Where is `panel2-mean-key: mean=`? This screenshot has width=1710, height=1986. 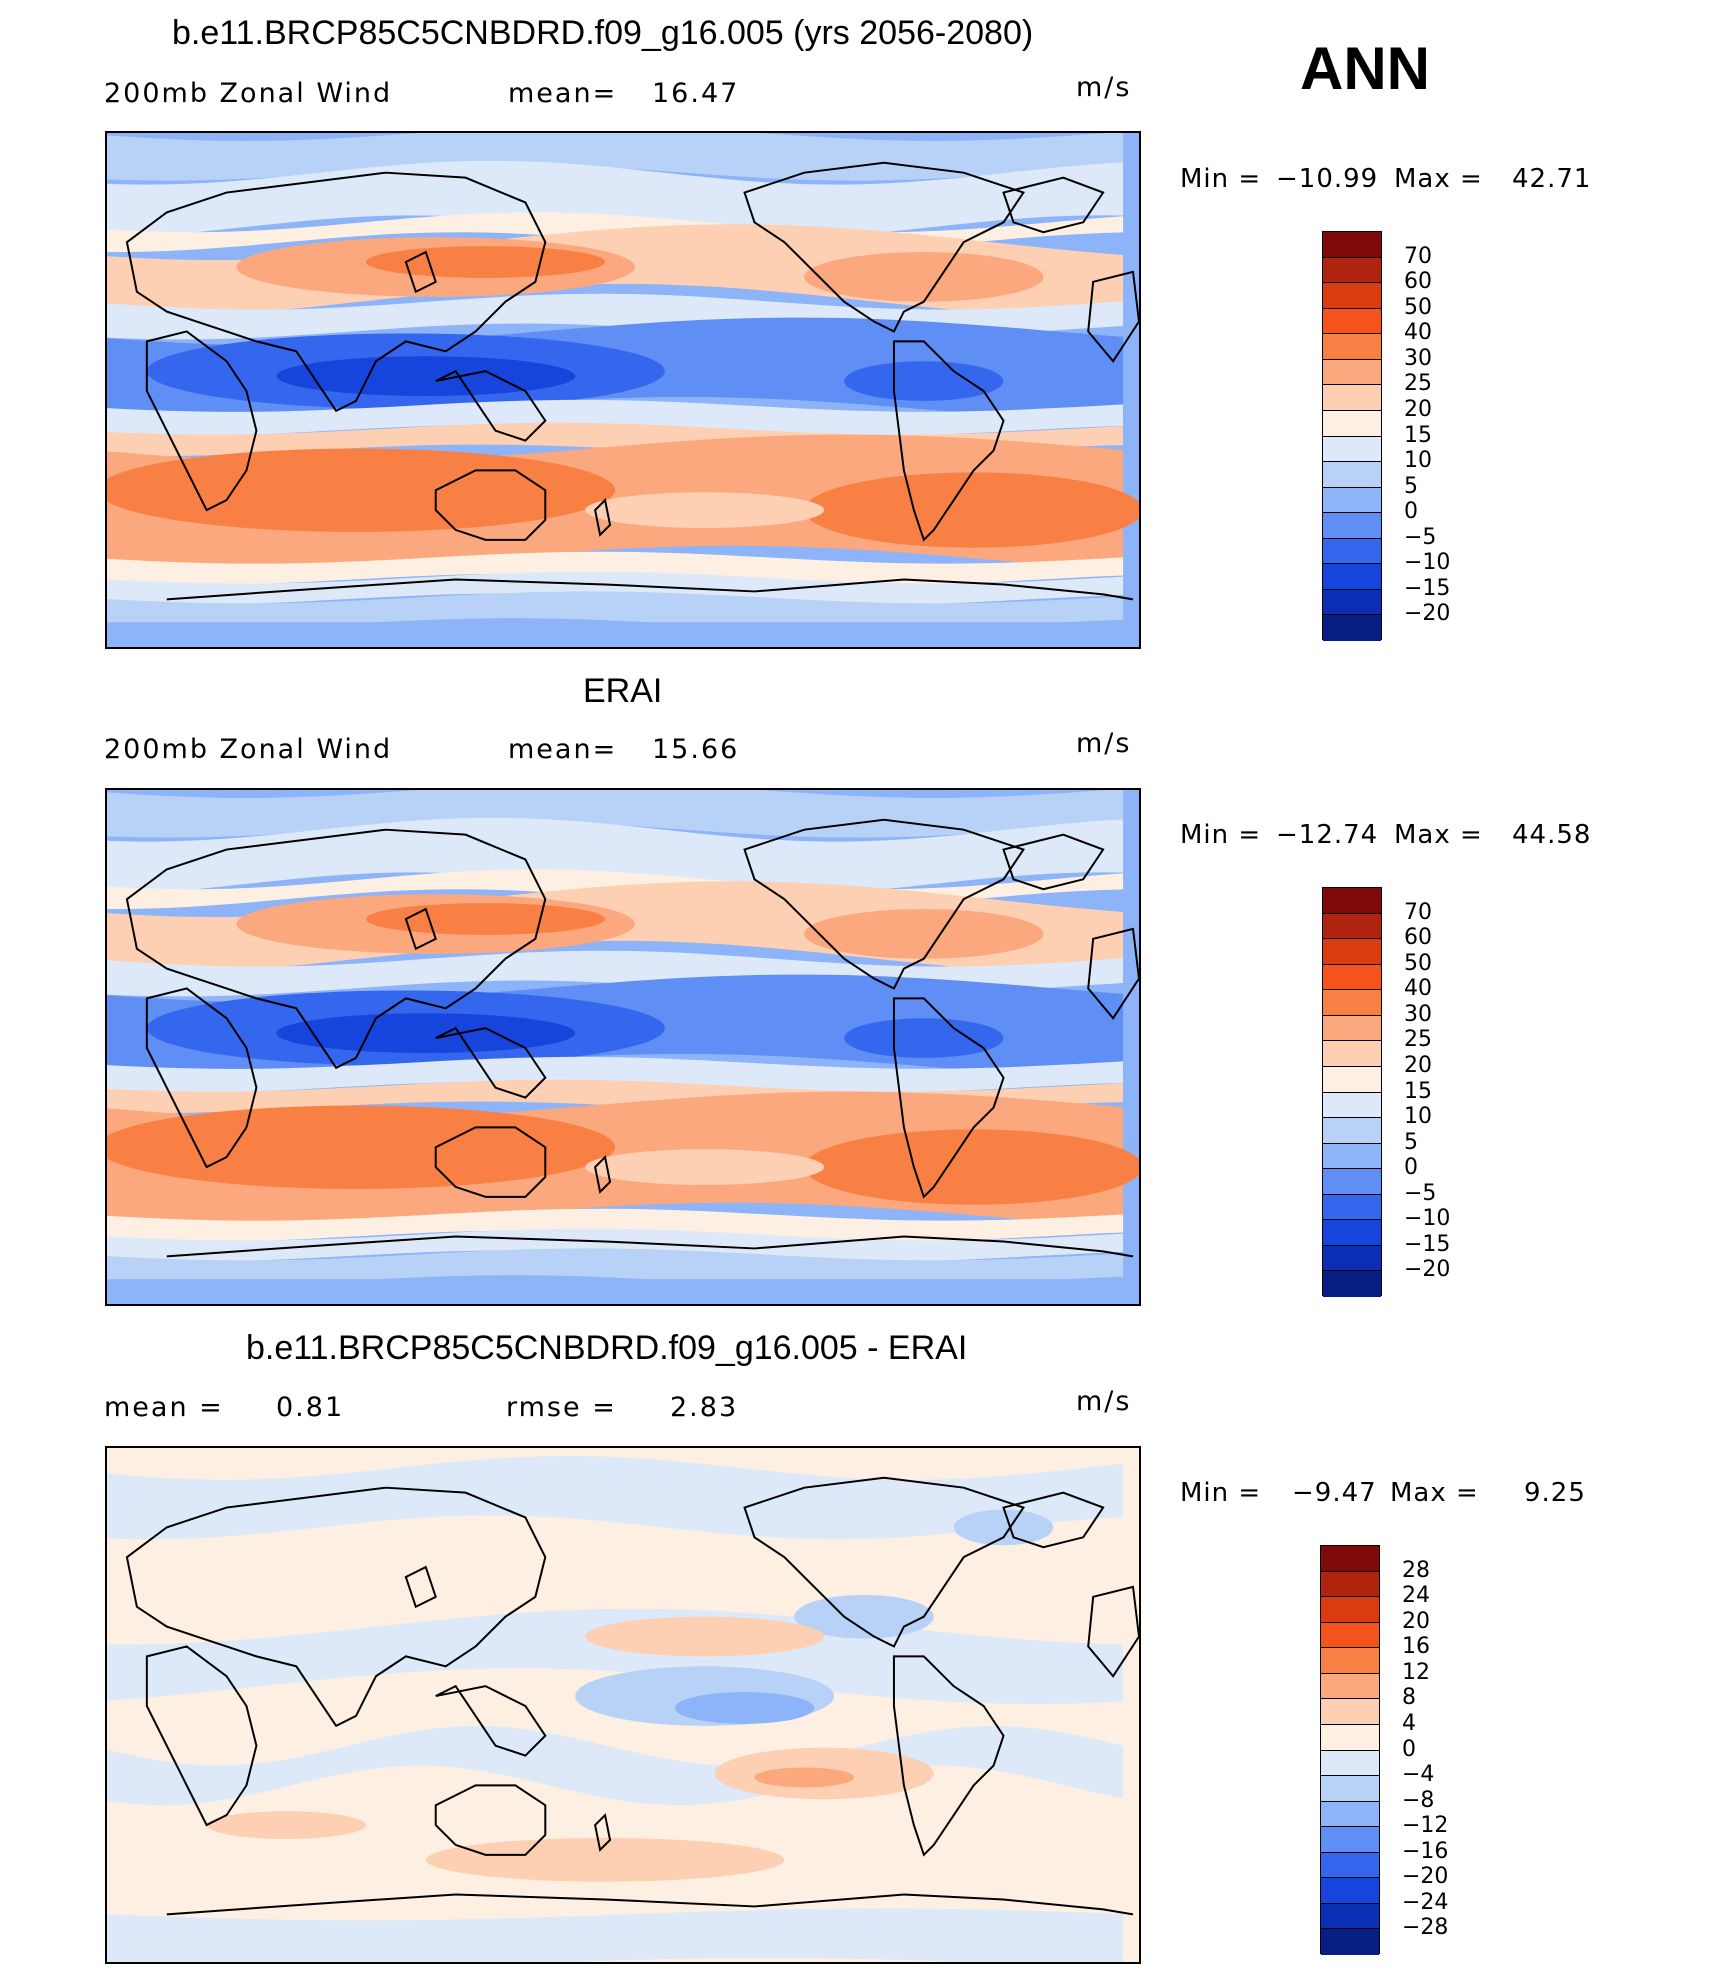 panel2-mean-key: mean= is located at coordinates (563, 749).